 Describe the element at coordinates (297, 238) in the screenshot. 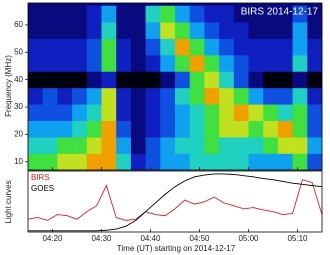

I see `x-tick-label: 05:10` at that location.